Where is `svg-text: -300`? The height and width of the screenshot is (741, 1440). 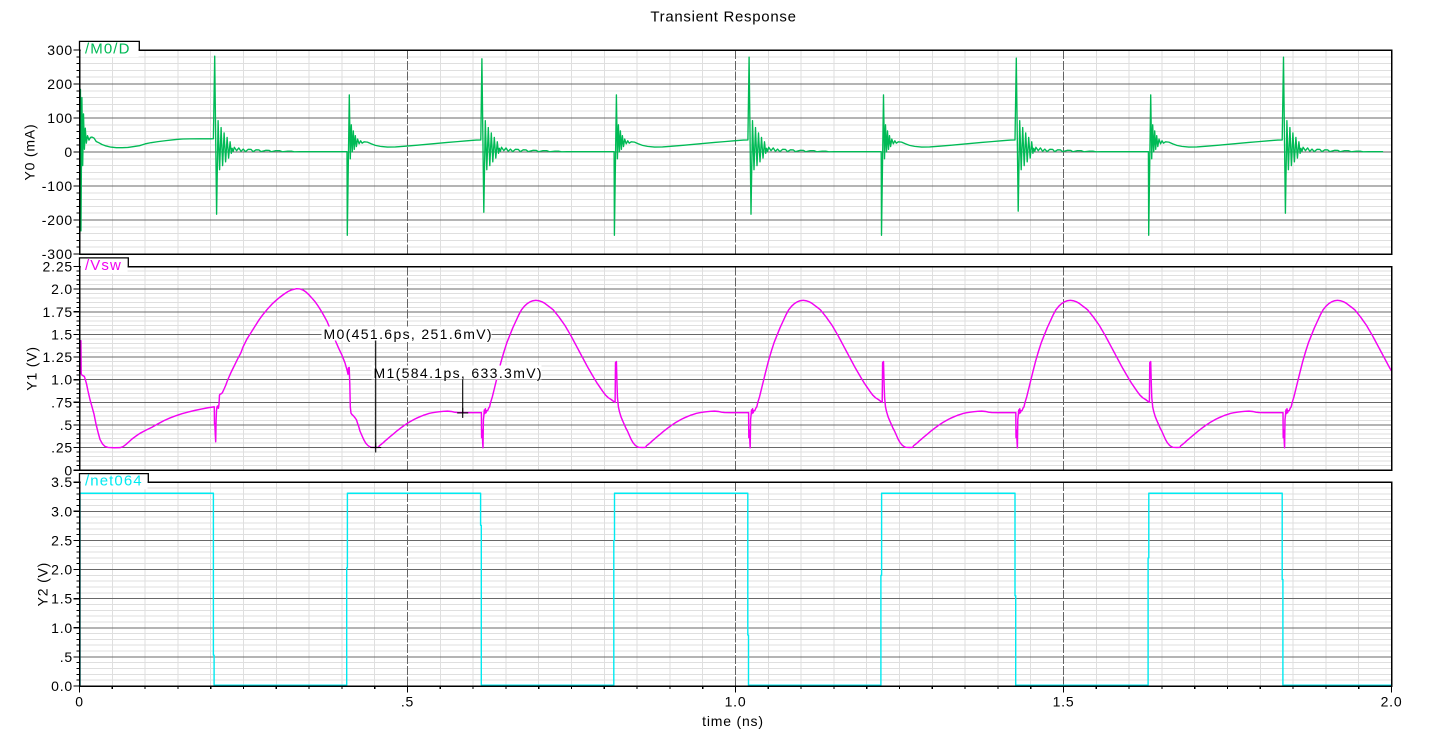
svg-text: -300 is located at coordinates (57, 254).